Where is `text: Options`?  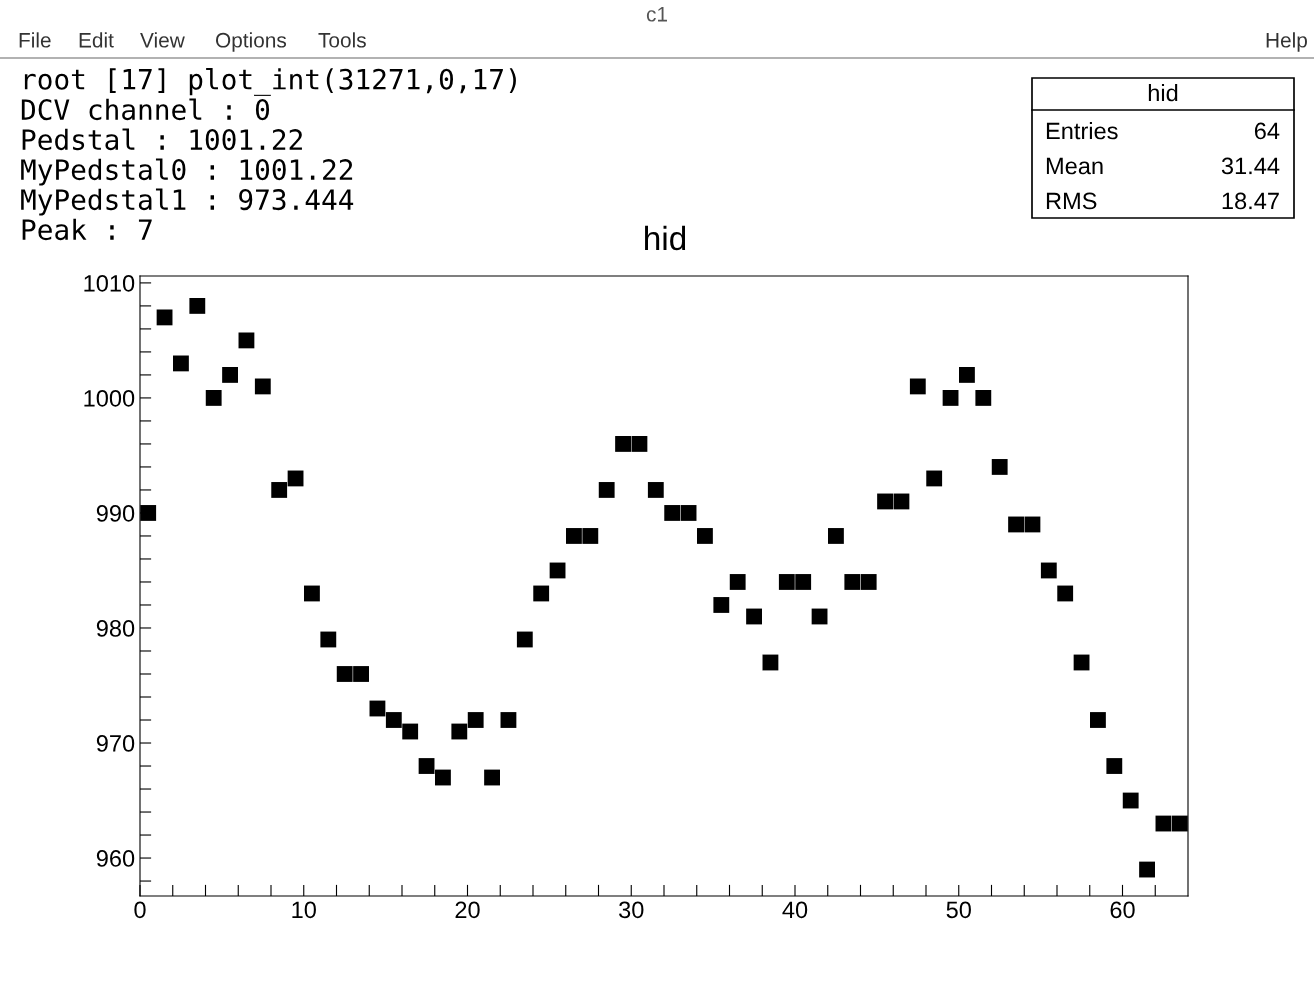 text: Options is located at coordinates (251, 42).